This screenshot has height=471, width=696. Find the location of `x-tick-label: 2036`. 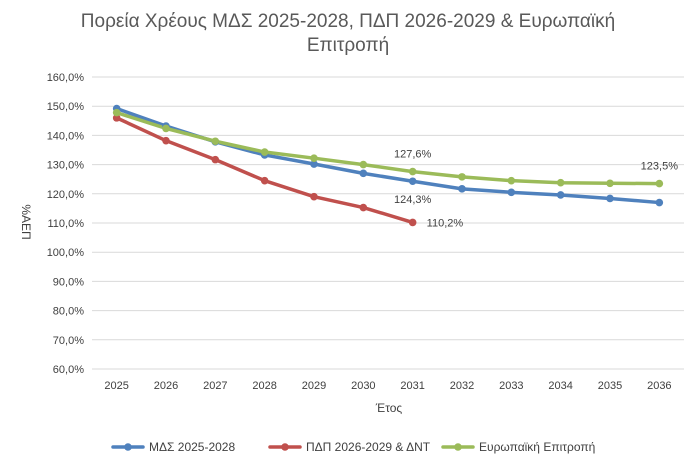

x-tick-label: 2036 is located at coordinates (659, 386).